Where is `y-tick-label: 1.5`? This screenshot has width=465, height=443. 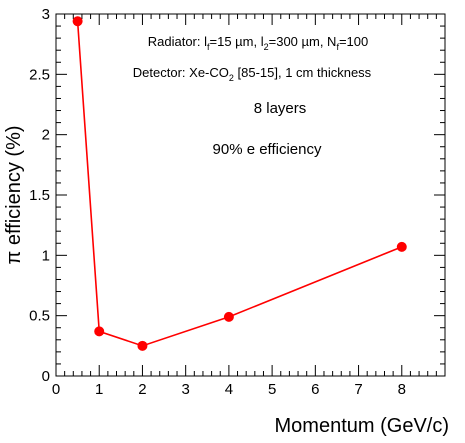
y-tick-label: 1.5 is located at coordinates (39, 195).